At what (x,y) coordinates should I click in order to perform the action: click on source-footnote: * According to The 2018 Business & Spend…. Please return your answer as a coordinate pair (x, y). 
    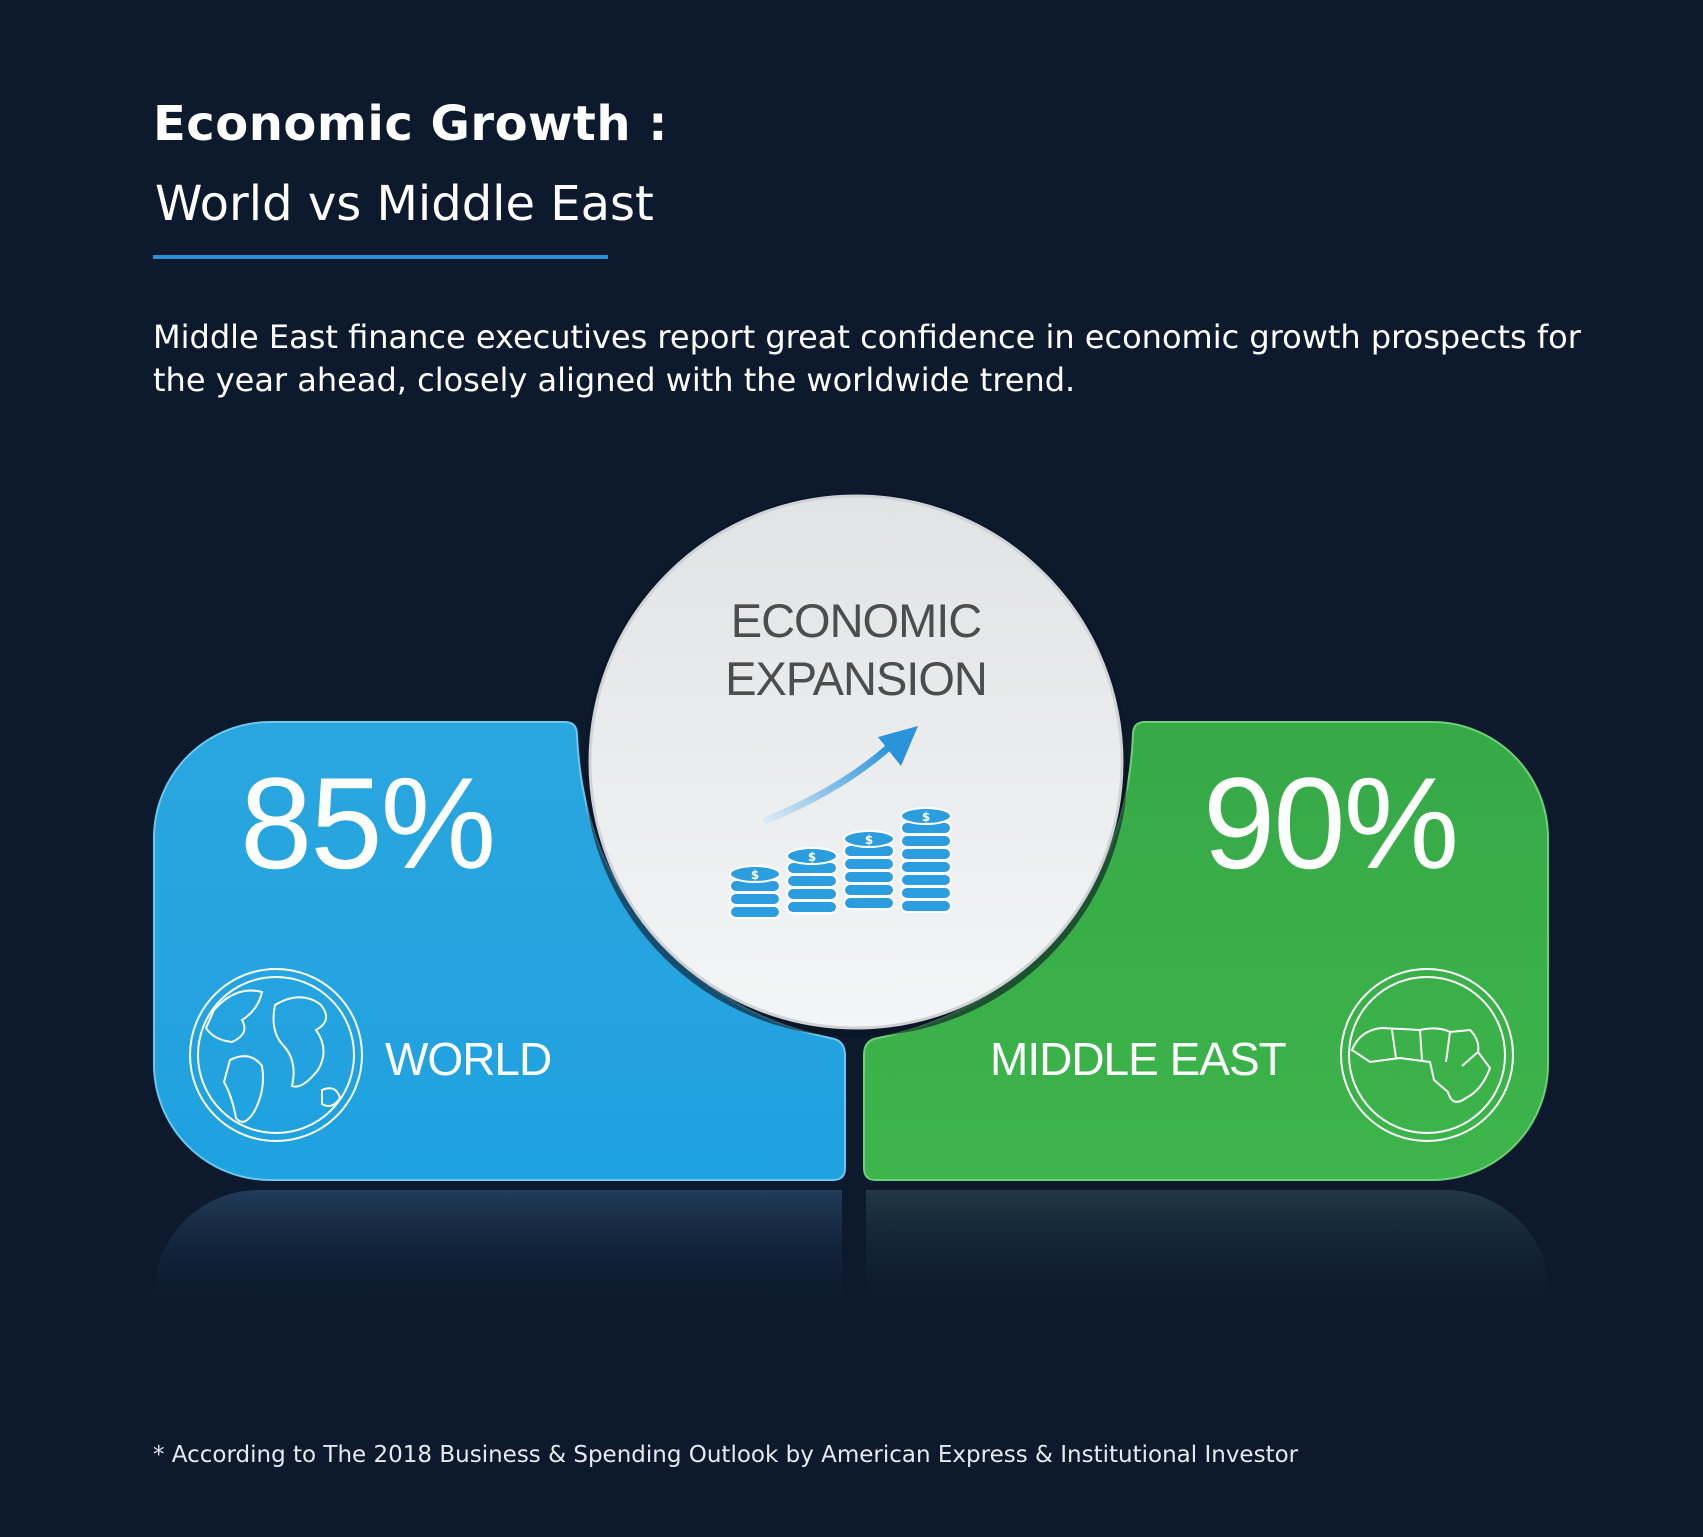
    Looking at the image, I should click on (726, 1455).